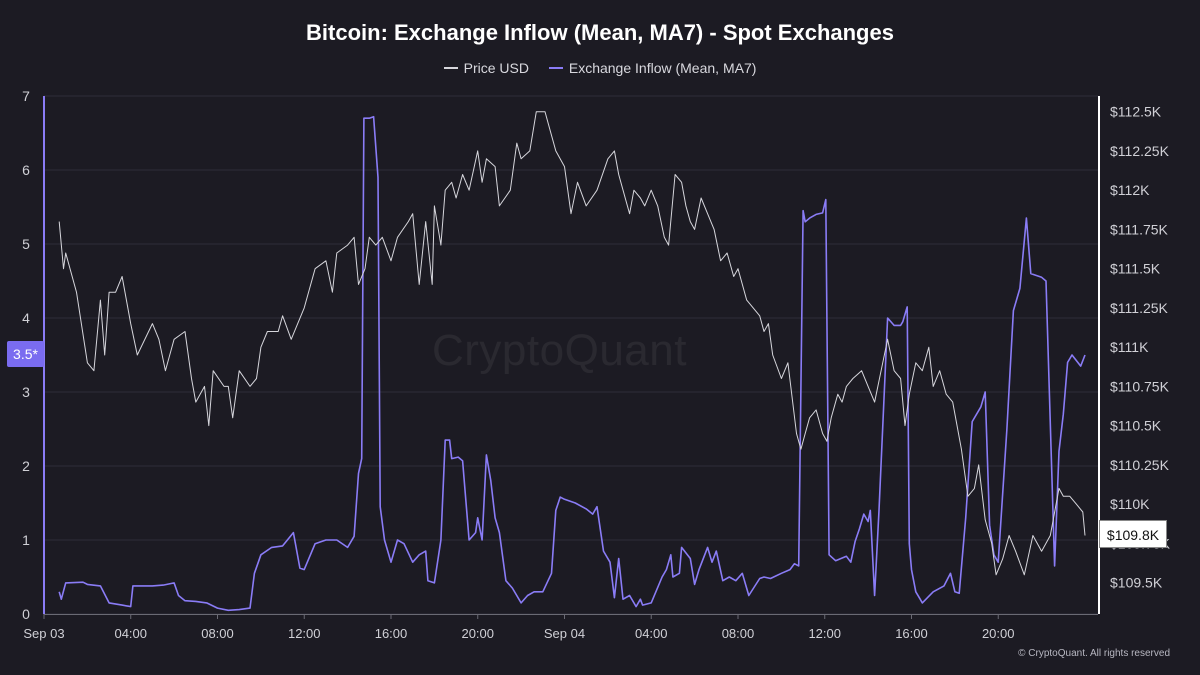  What do you see at coordinates (662, 68) in the screenshot?
I see `legend-label-inflow: Exchange Inflow (Mean, MA7)` at bounding box center [662, 68].